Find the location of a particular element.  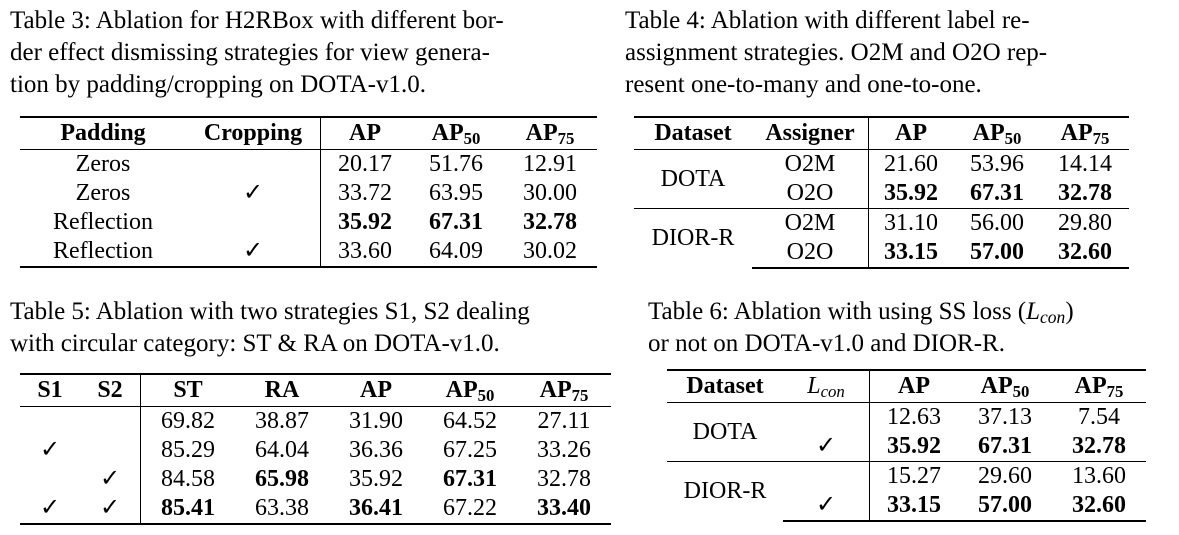

table-row: ✓ 35.92 67.31 32.78 is located at coordinates (906, 447).